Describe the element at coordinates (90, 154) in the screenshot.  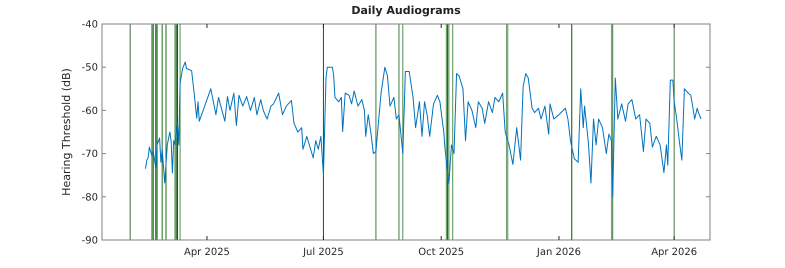
I see `y-tick-label: -70` at that location.